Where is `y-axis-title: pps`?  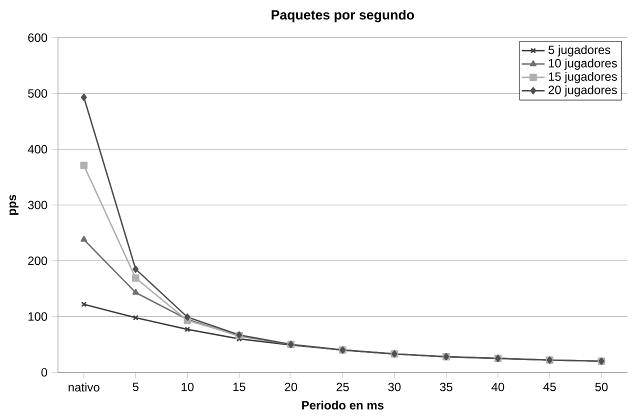
y-axis-title: pps is located at coordinates (13, 204).